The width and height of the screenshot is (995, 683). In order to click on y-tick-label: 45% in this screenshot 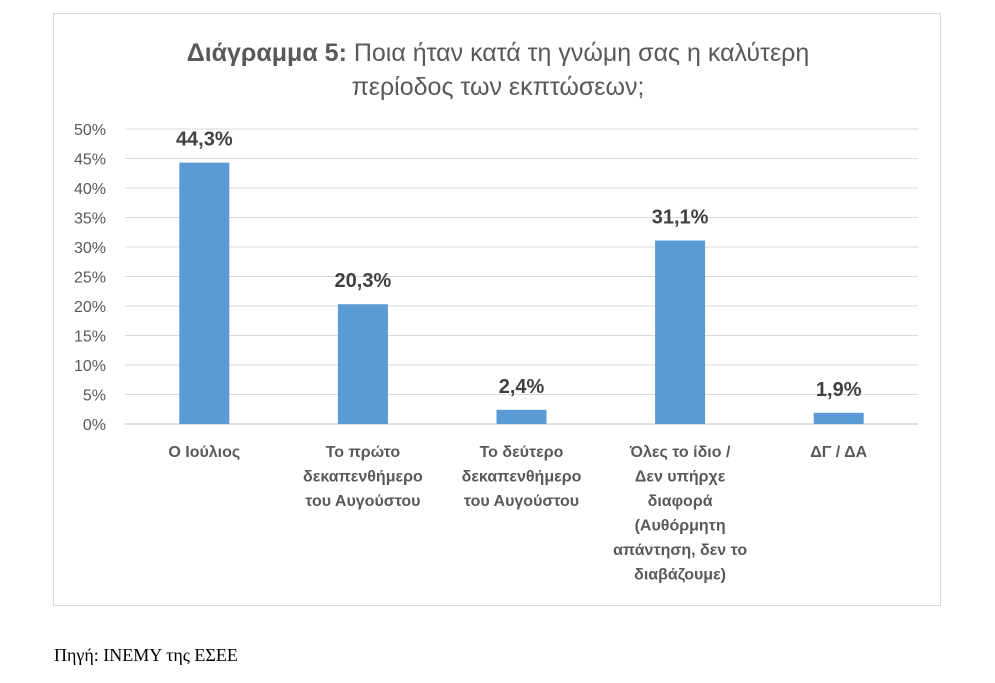, I will do `click(90, 160)`.